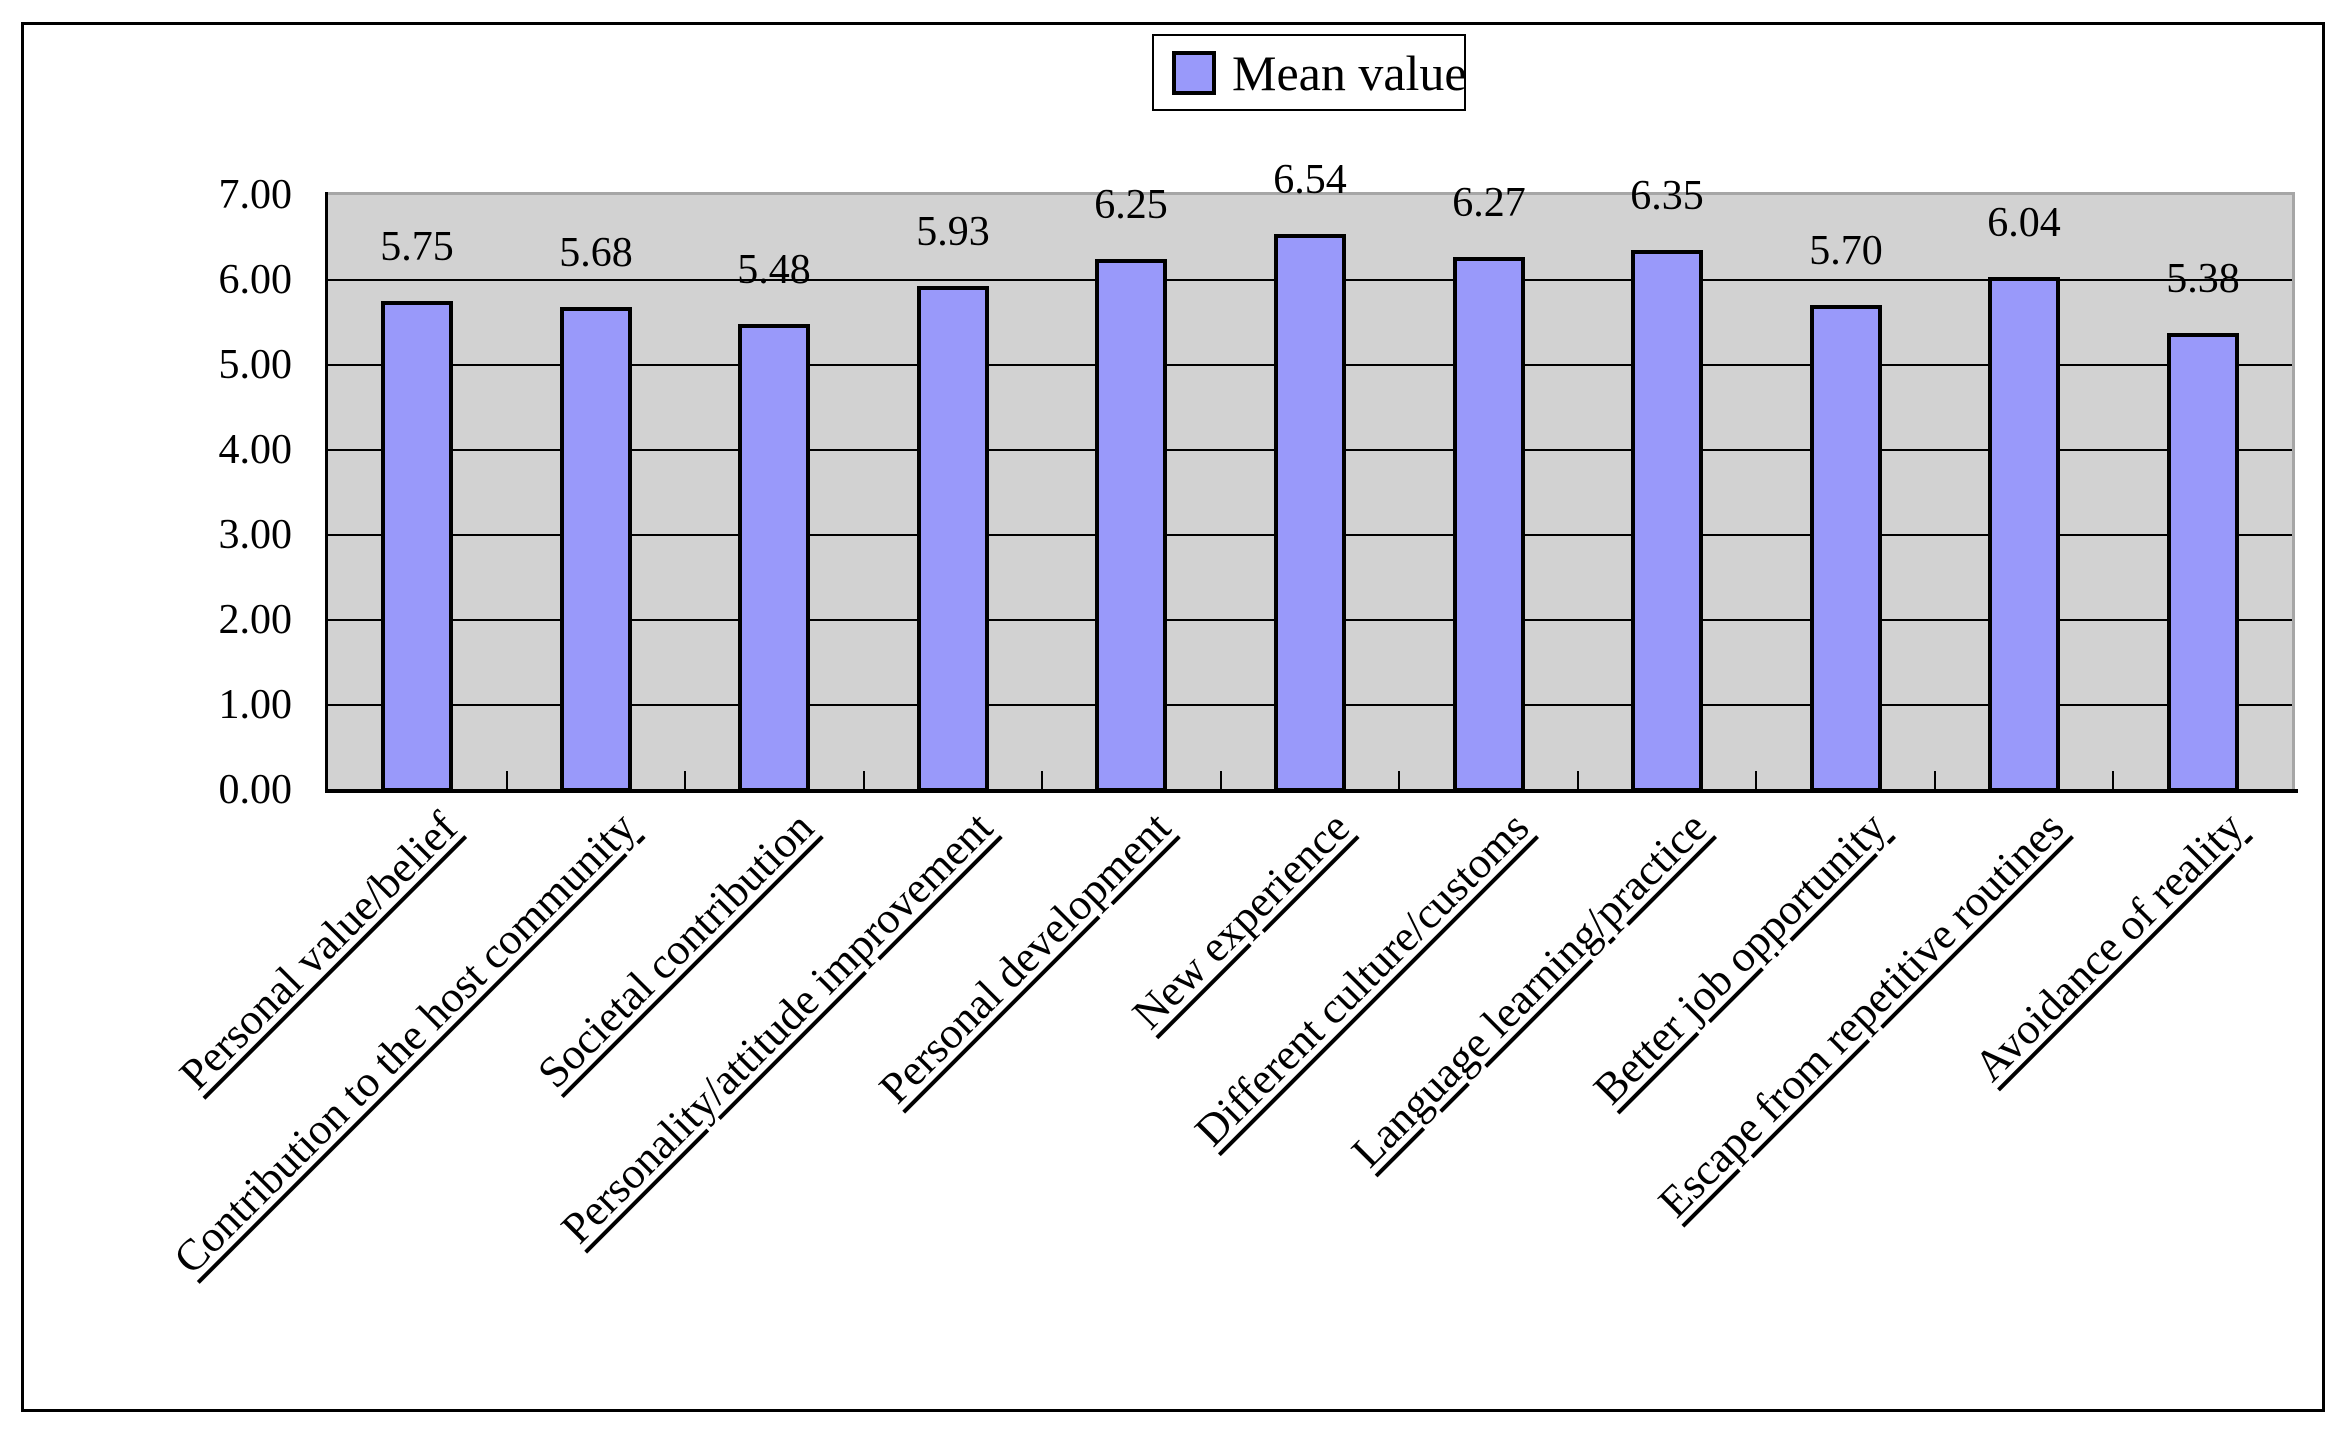 Image resolution: width=2340 pixels, height=1430 pixels. I want to click on bar-value-label: 5.93, so click(953, 232).